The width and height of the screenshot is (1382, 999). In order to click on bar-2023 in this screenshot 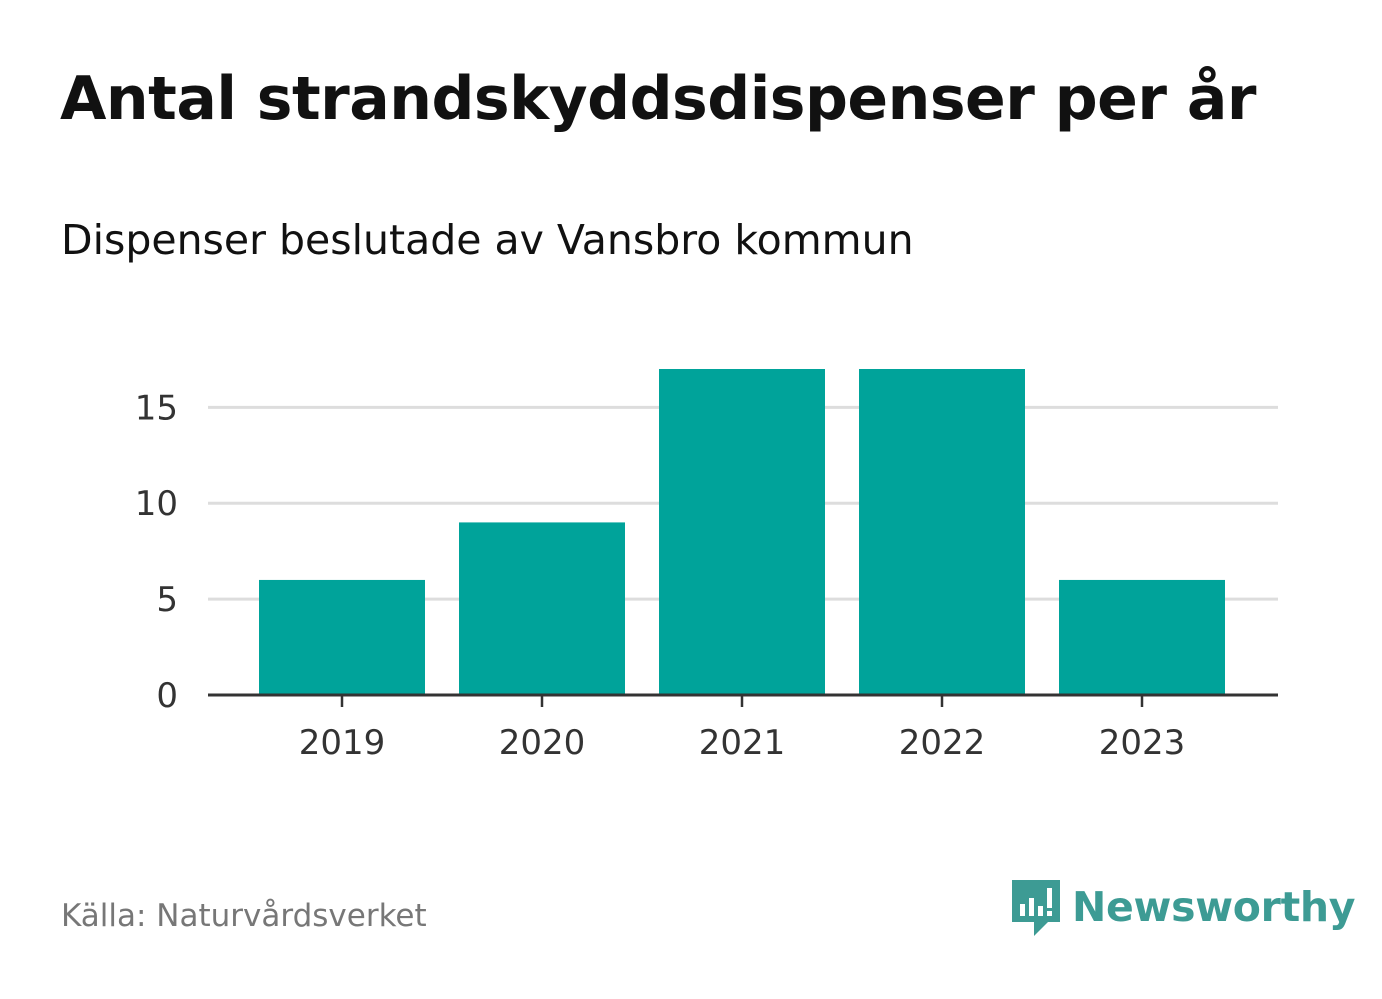, I will do `click(1142, 637)`.